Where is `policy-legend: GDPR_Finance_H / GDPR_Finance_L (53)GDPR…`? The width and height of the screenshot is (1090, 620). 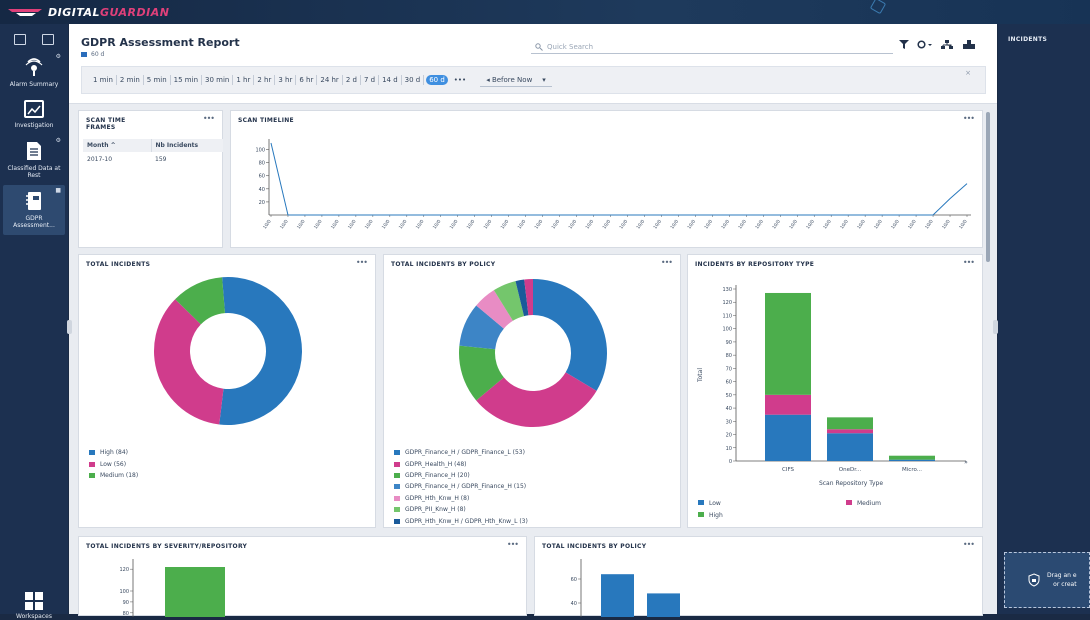 policy-legend: GDPR_Finance_H / GDPR_Finance_L (53)GDPR… is located at coordinates (461, 487).